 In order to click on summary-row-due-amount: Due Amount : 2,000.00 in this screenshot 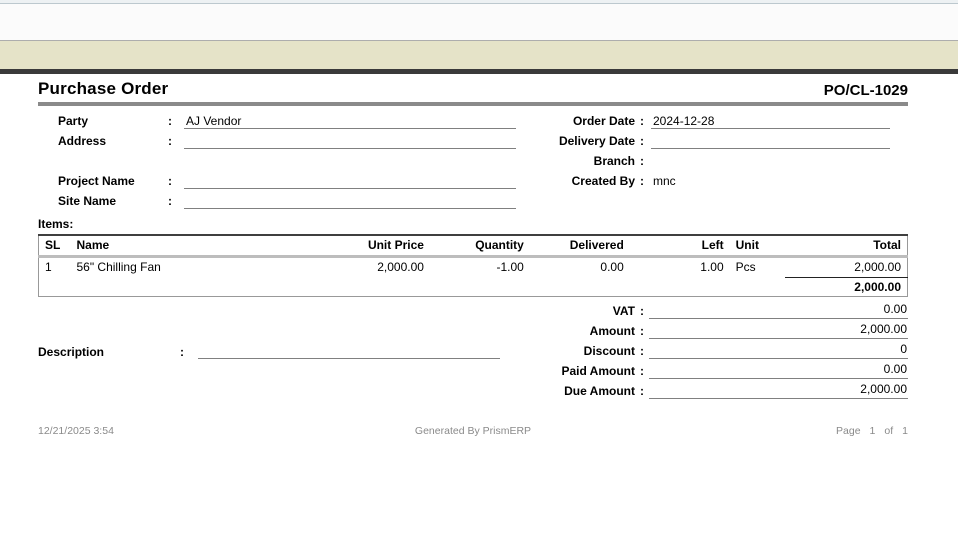, I will do `click(712, 391)`.